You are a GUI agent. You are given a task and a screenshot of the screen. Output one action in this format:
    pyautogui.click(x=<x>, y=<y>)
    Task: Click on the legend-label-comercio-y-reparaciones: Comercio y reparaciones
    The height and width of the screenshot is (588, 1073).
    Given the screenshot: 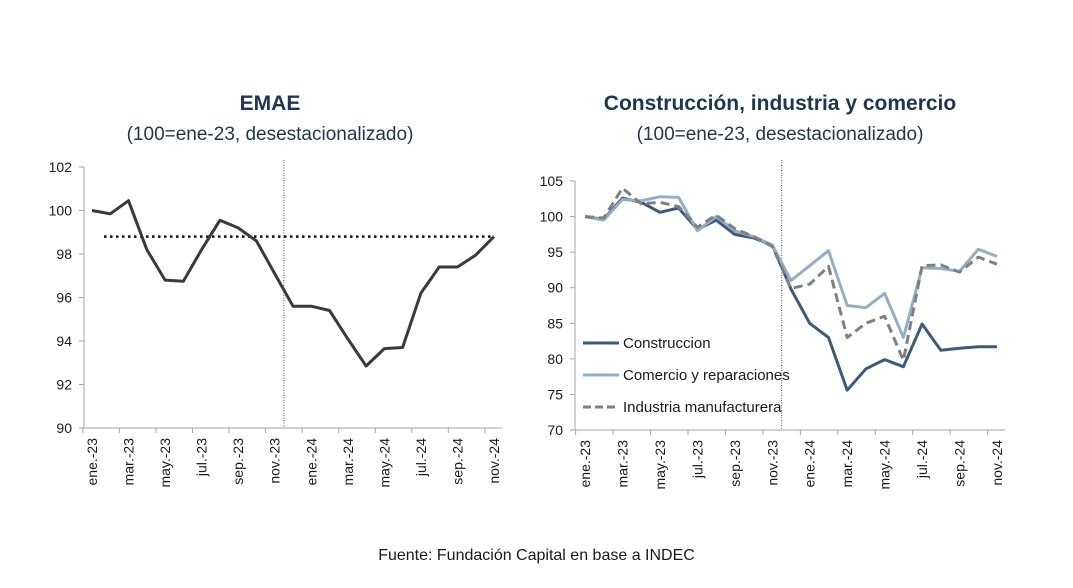 What is the action you would take?
    pyautogui.click(x=706, y=375)
    